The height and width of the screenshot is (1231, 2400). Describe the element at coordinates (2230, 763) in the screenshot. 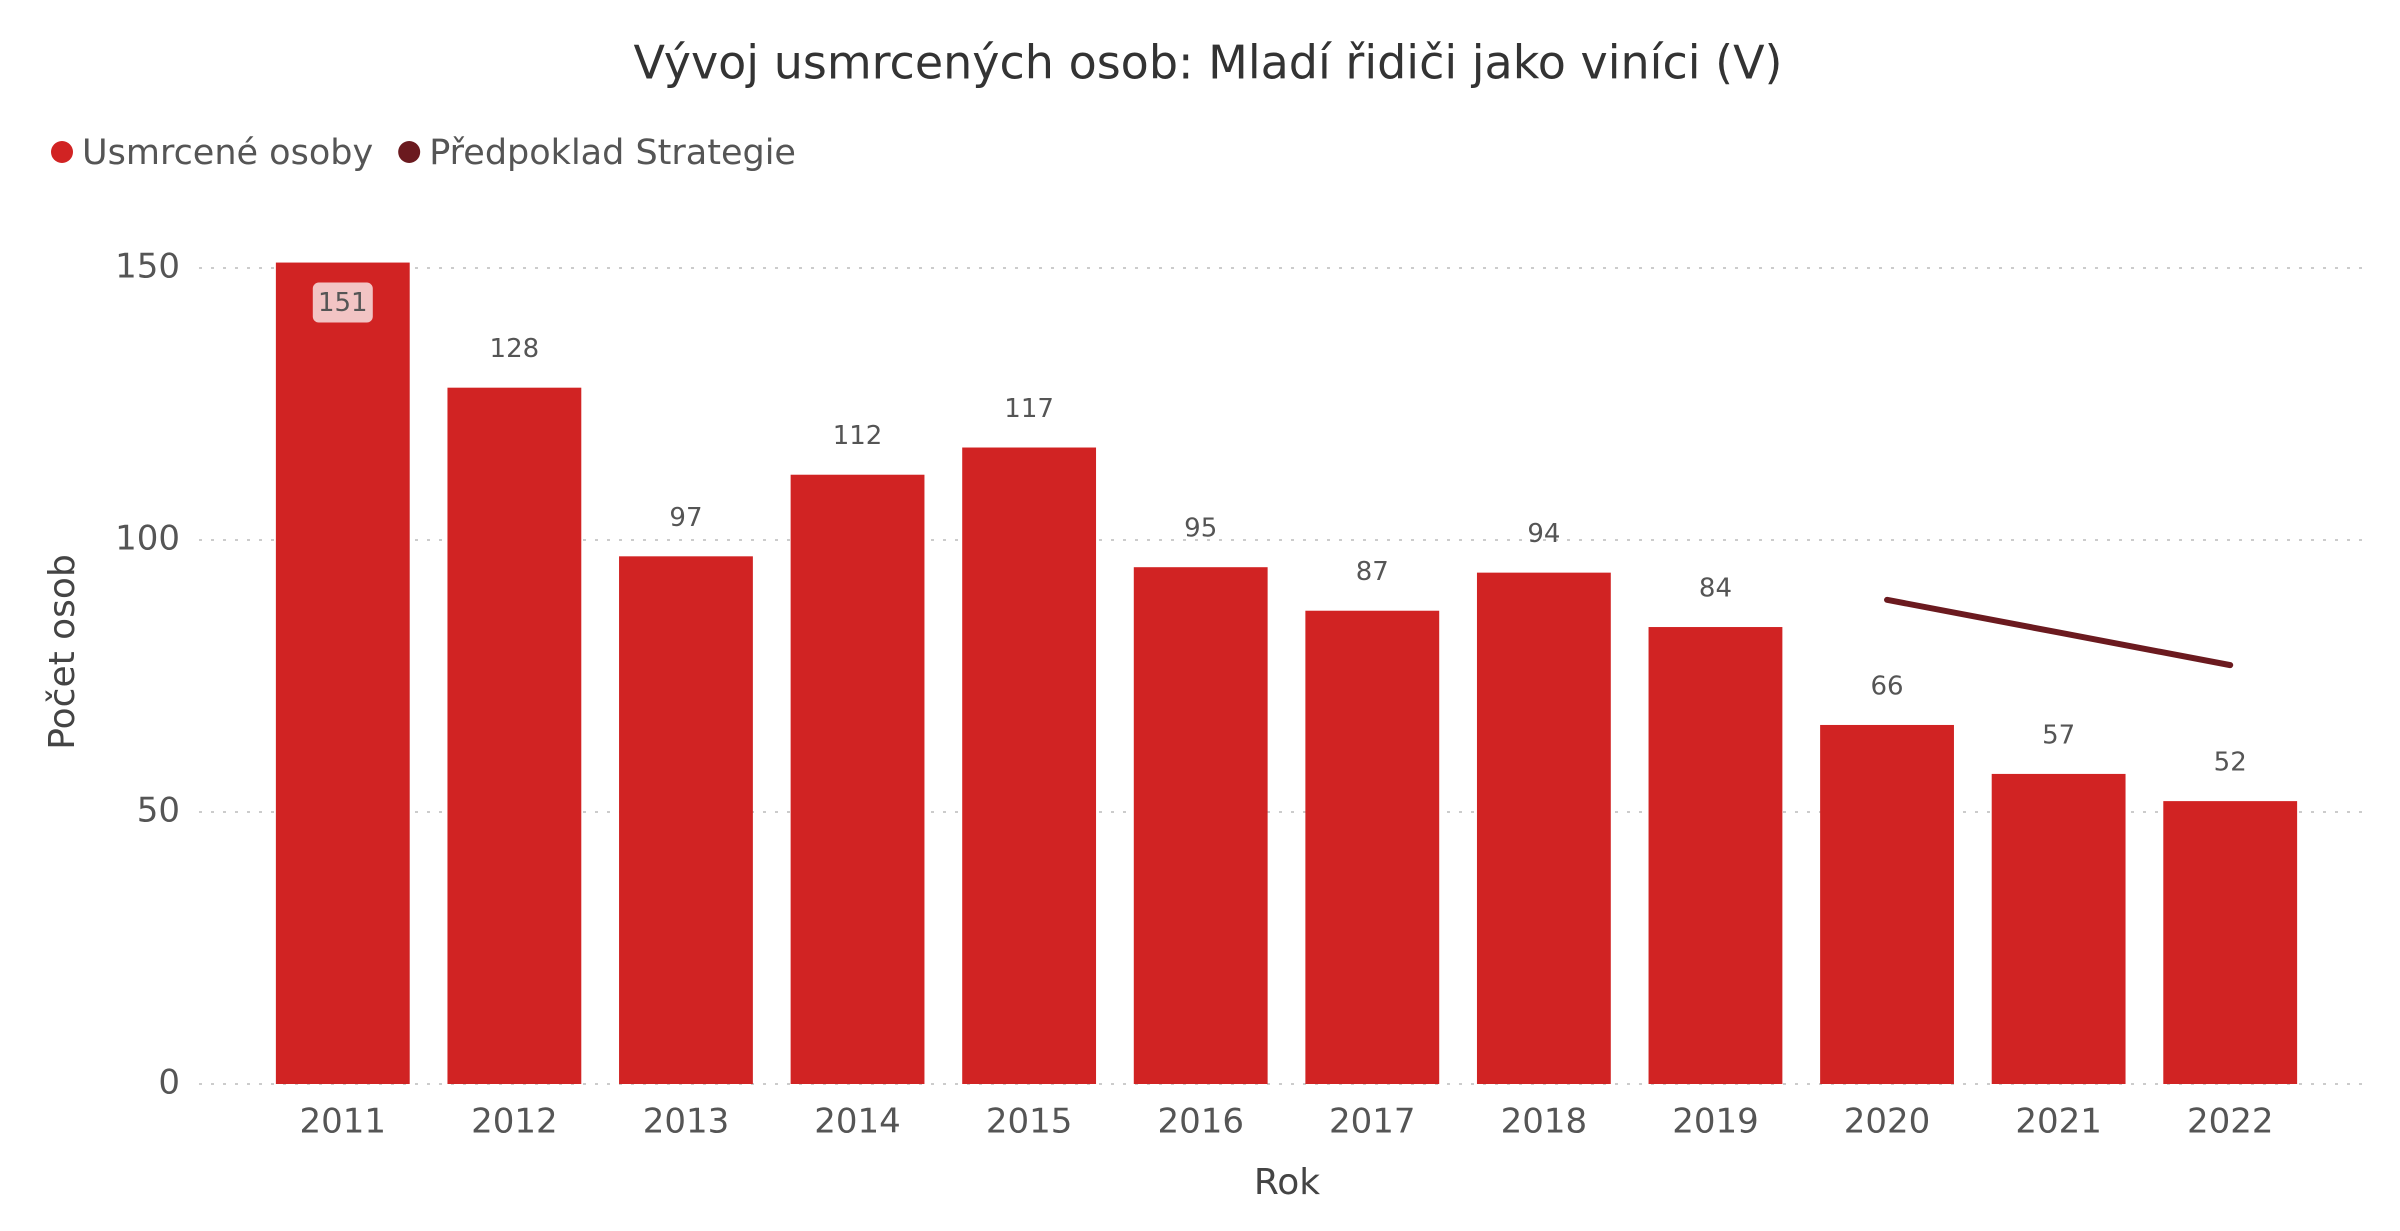

I see `value-label: 52` at that location.